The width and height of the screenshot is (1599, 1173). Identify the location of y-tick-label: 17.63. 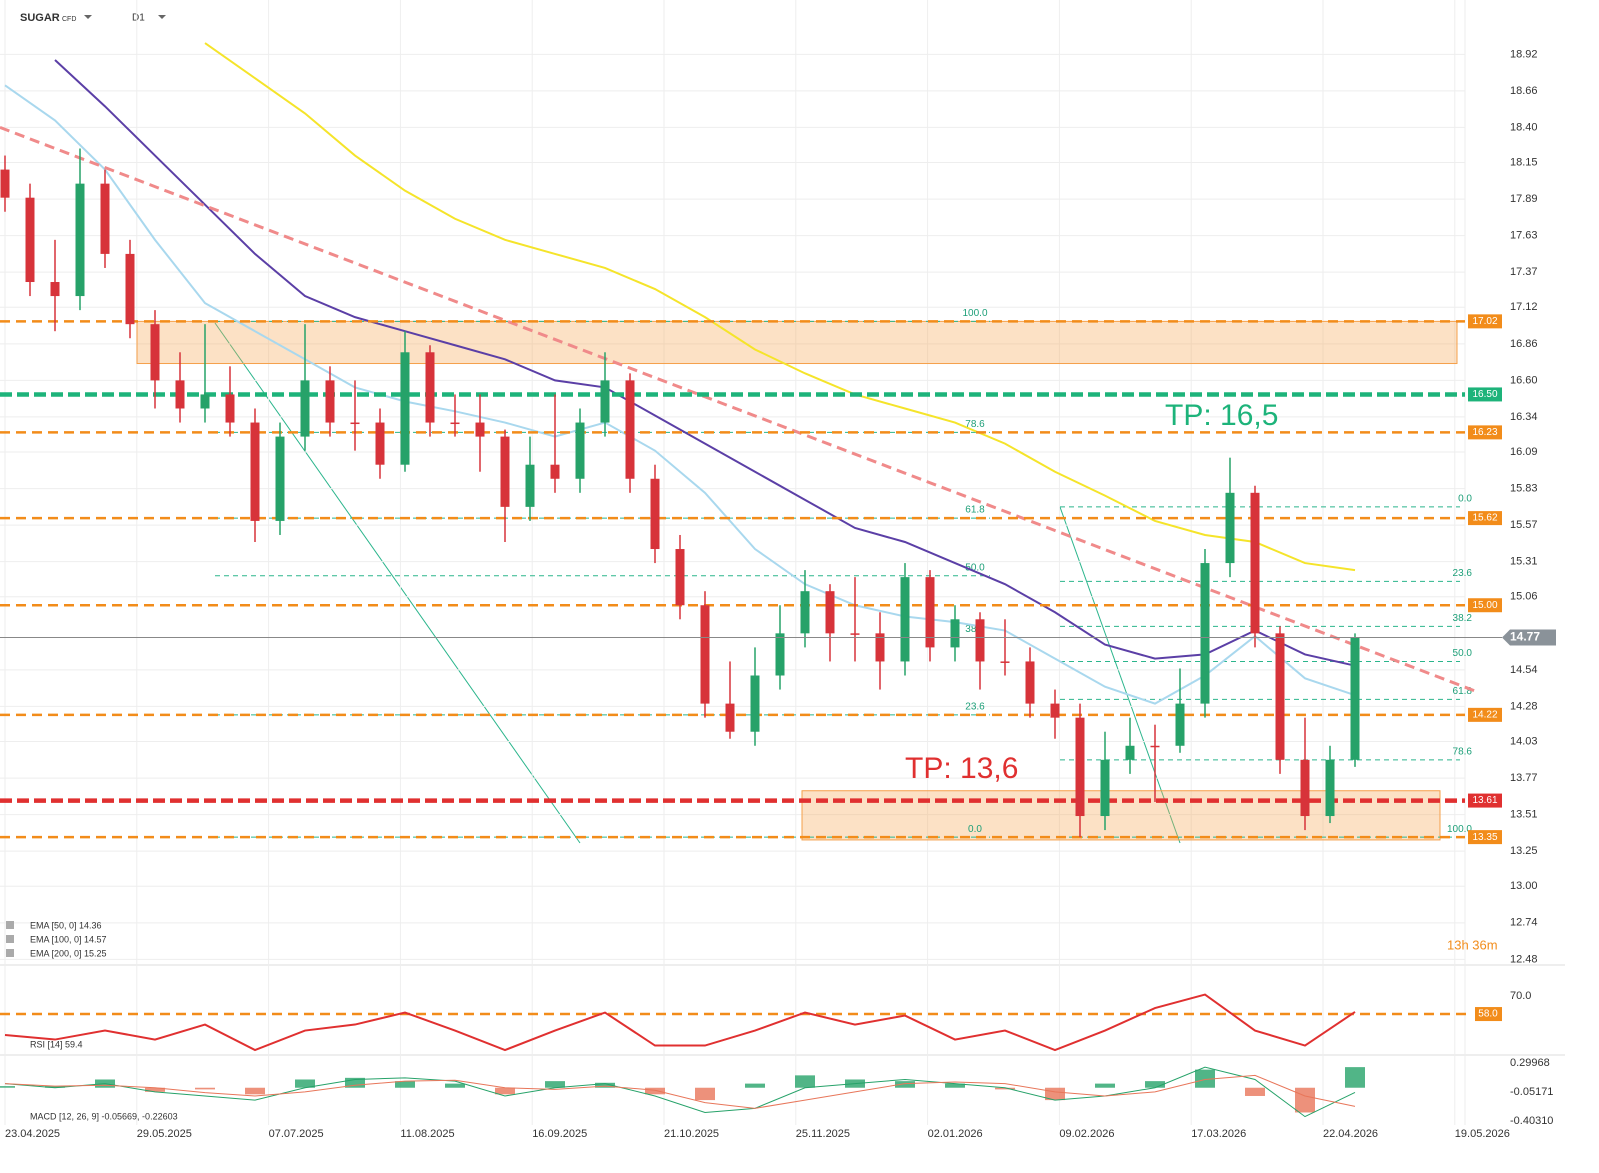
(1524, 236).